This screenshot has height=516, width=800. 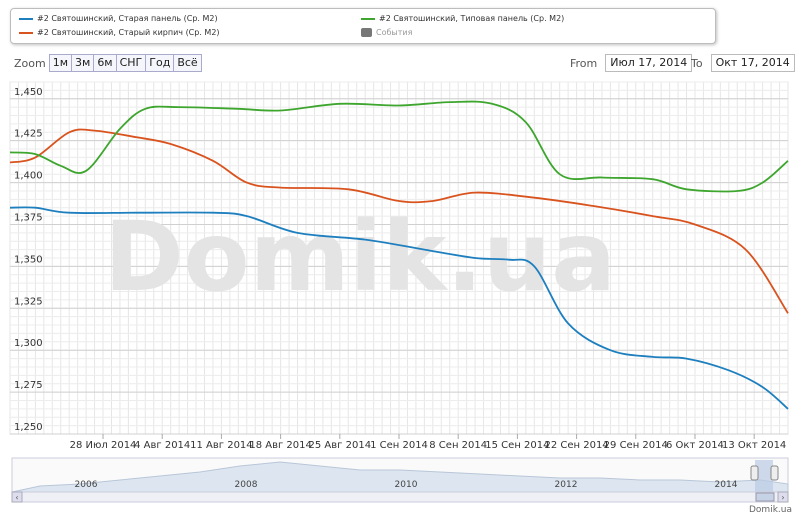 What do you see at coordinates (726, 485) in the screenshot?
I see `navigator-year-label: 2014` at bounding box center [726, 485].